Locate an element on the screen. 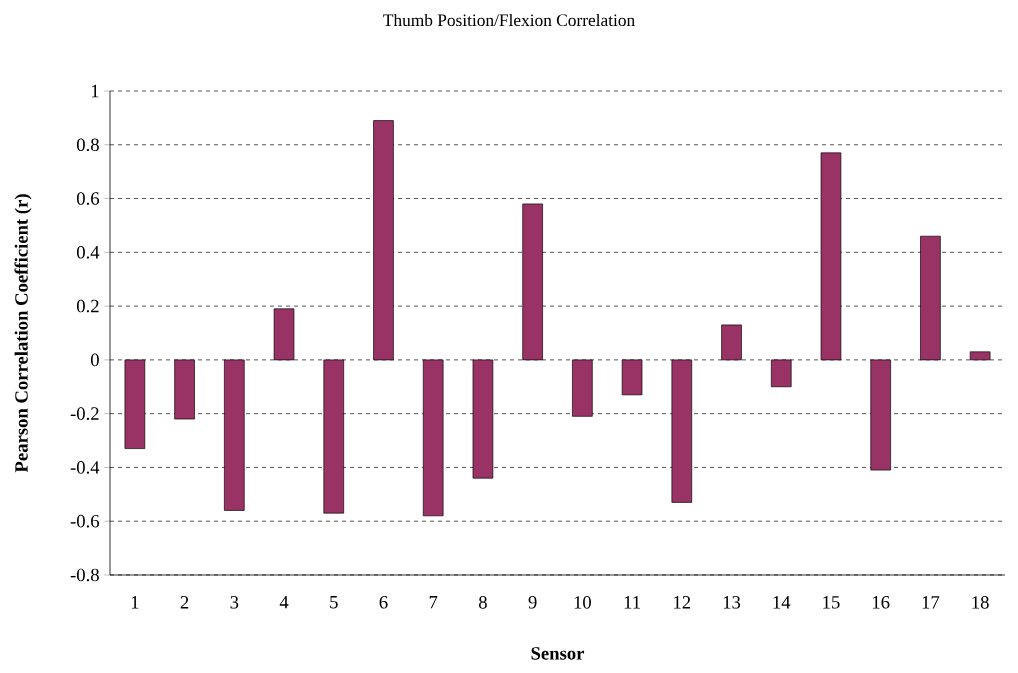 The width and height of the screenshot is (1018, 673). y-tick-label: -0.2 is located at coordinates (84, 413).